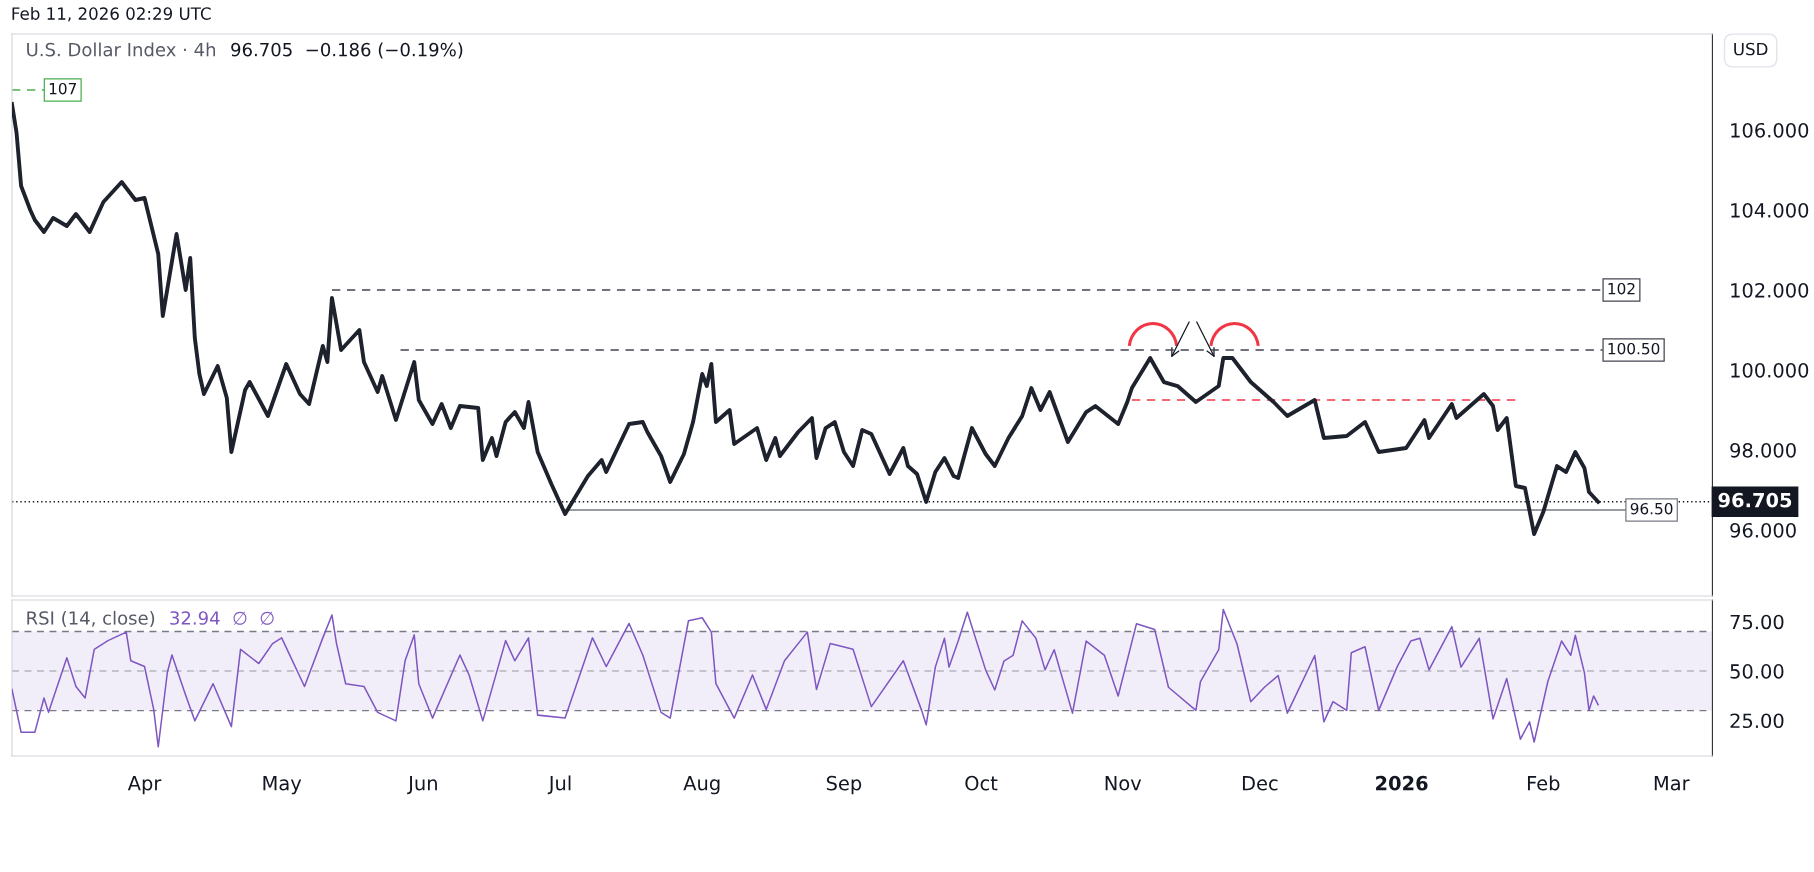 The height and width of the screenshot is (872, 1814). Describe the element at coordinates (1763, 450) in the screenshot. I see `y-tick-label: 98.000` at that location.